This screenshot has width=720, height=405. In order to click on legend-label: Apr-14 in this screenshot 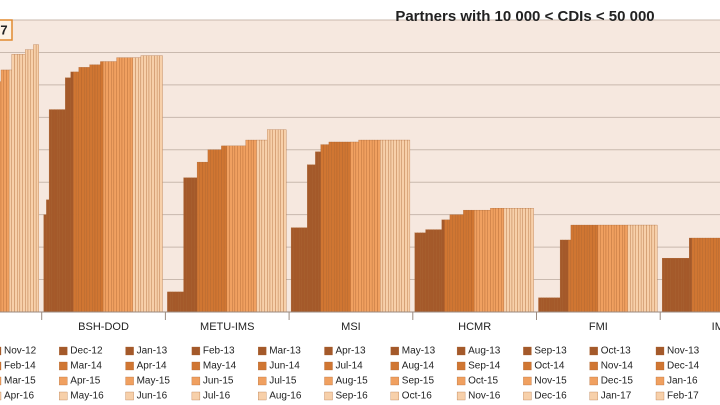, I will do `click(152, 366)`.